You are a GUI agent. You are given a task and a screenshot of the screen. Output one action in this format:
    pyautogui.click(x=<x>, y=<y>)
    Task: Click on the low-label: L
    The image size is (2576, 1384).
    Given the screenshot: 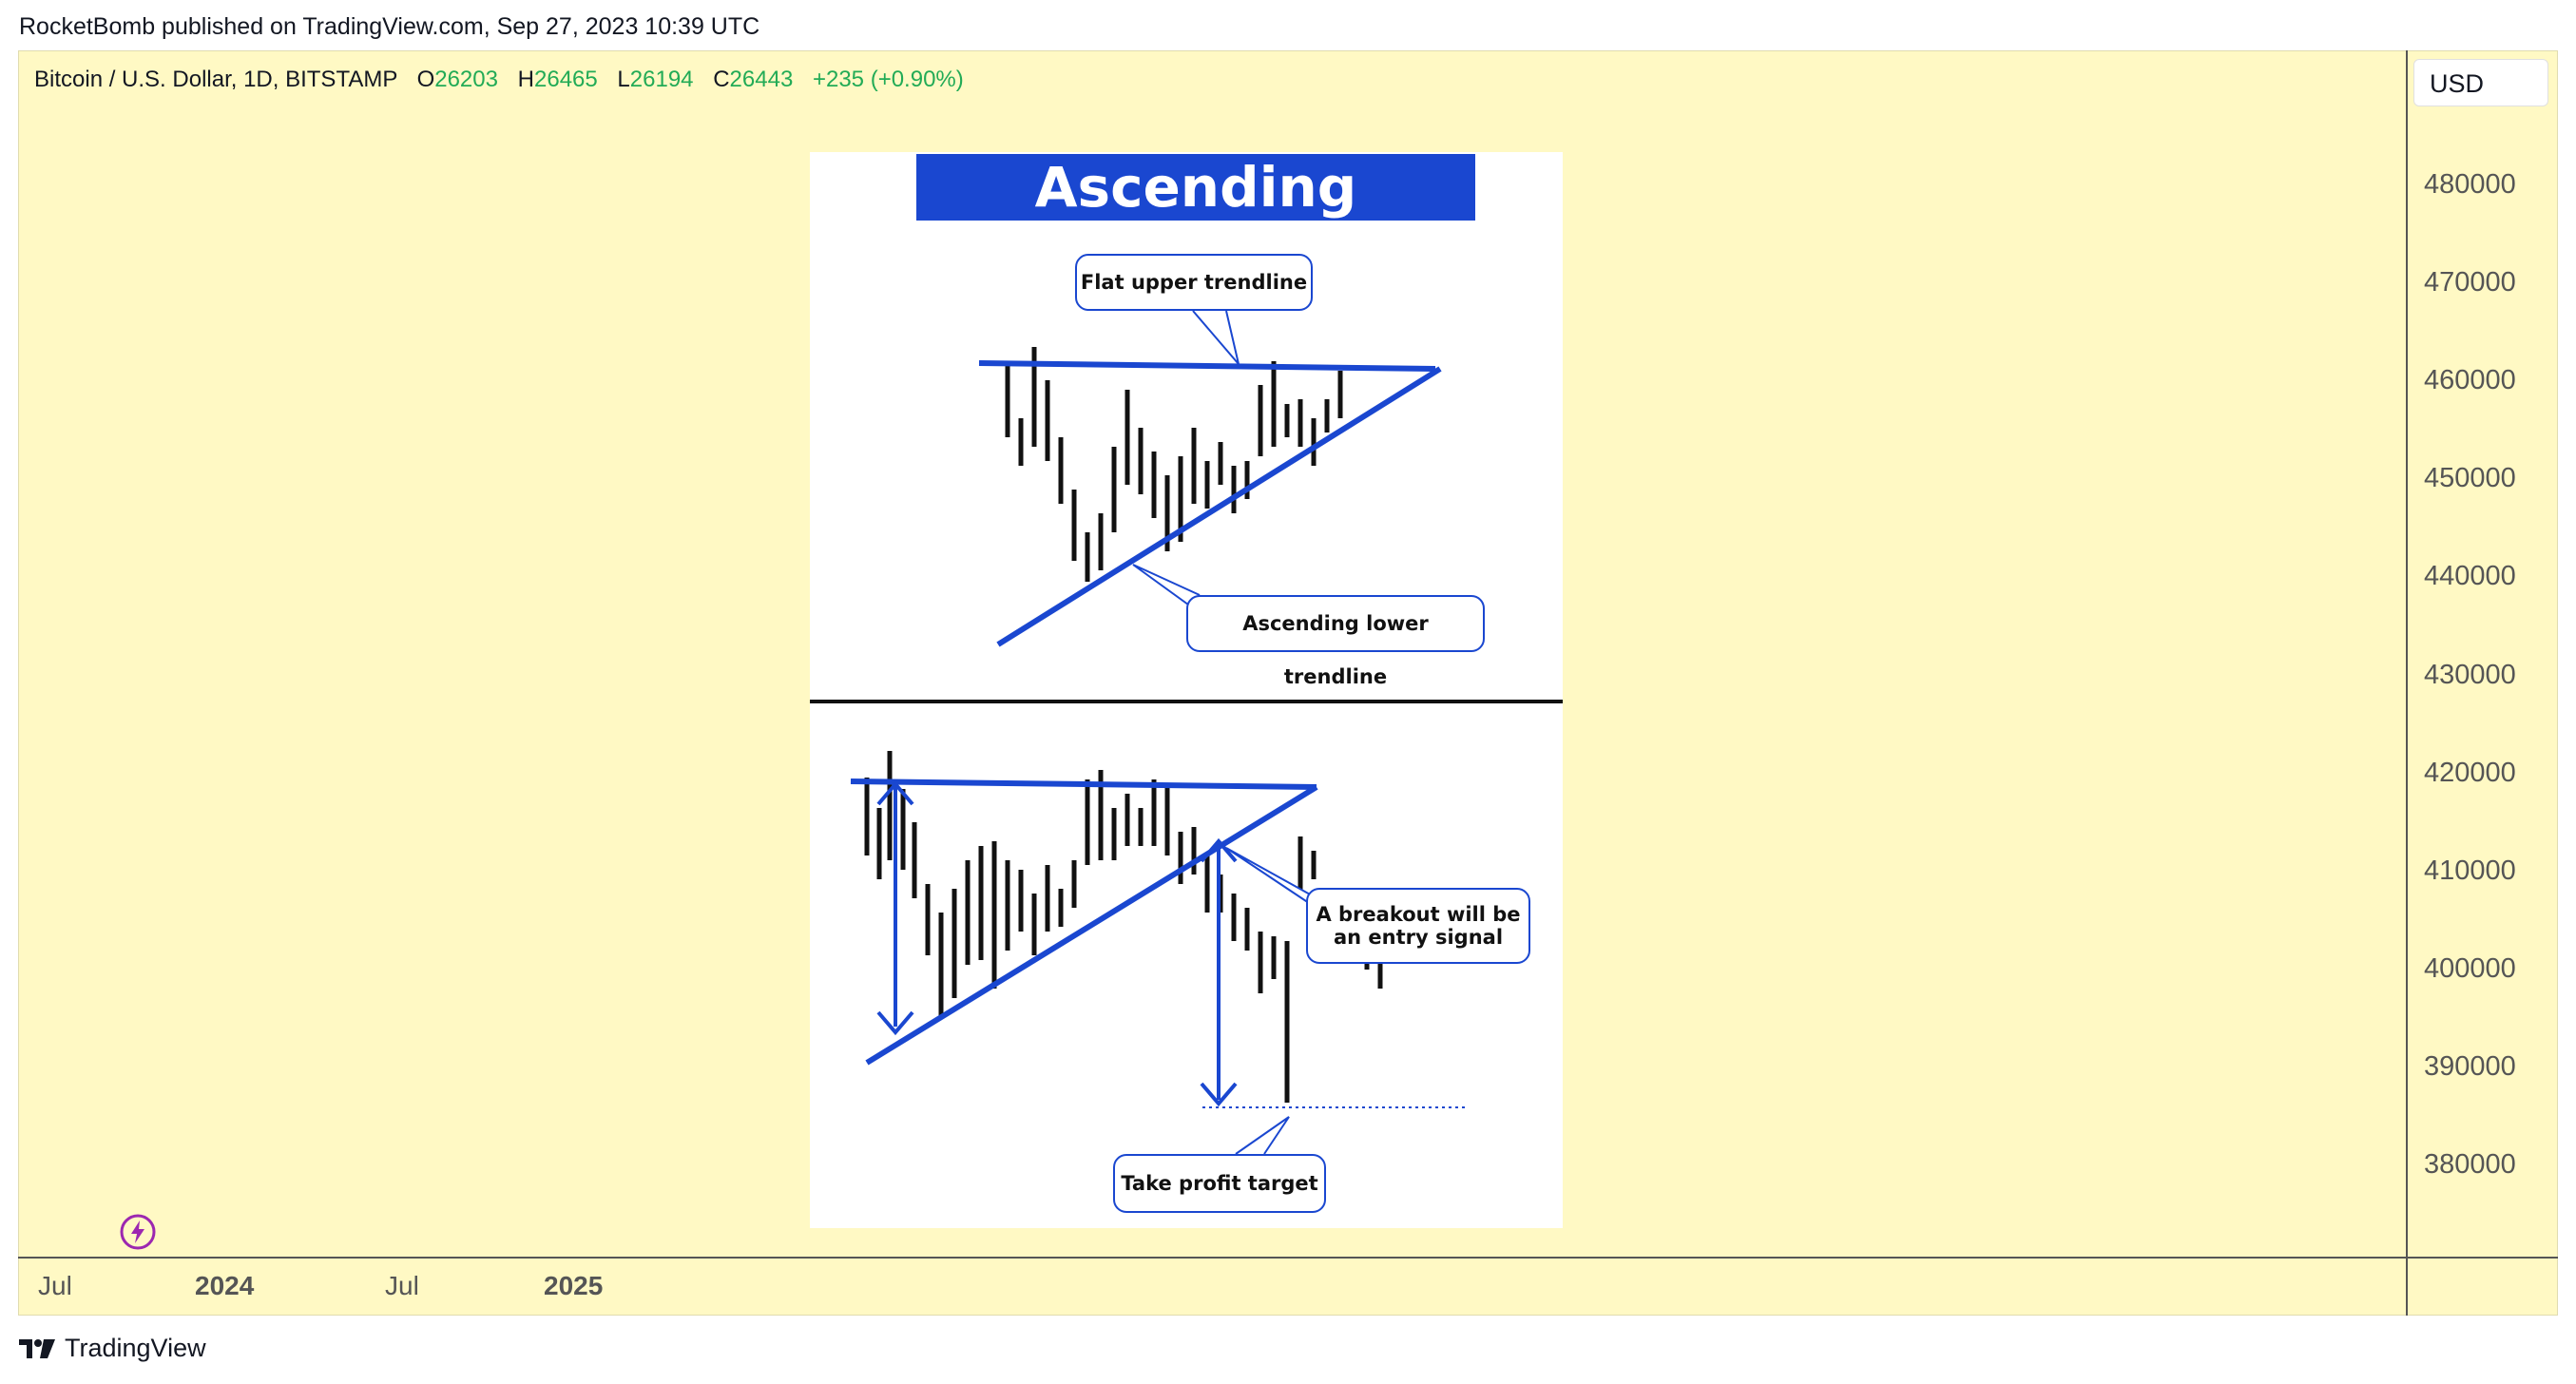 What is the action you would take?
    pyautogui.click(x=623, y=79)
    